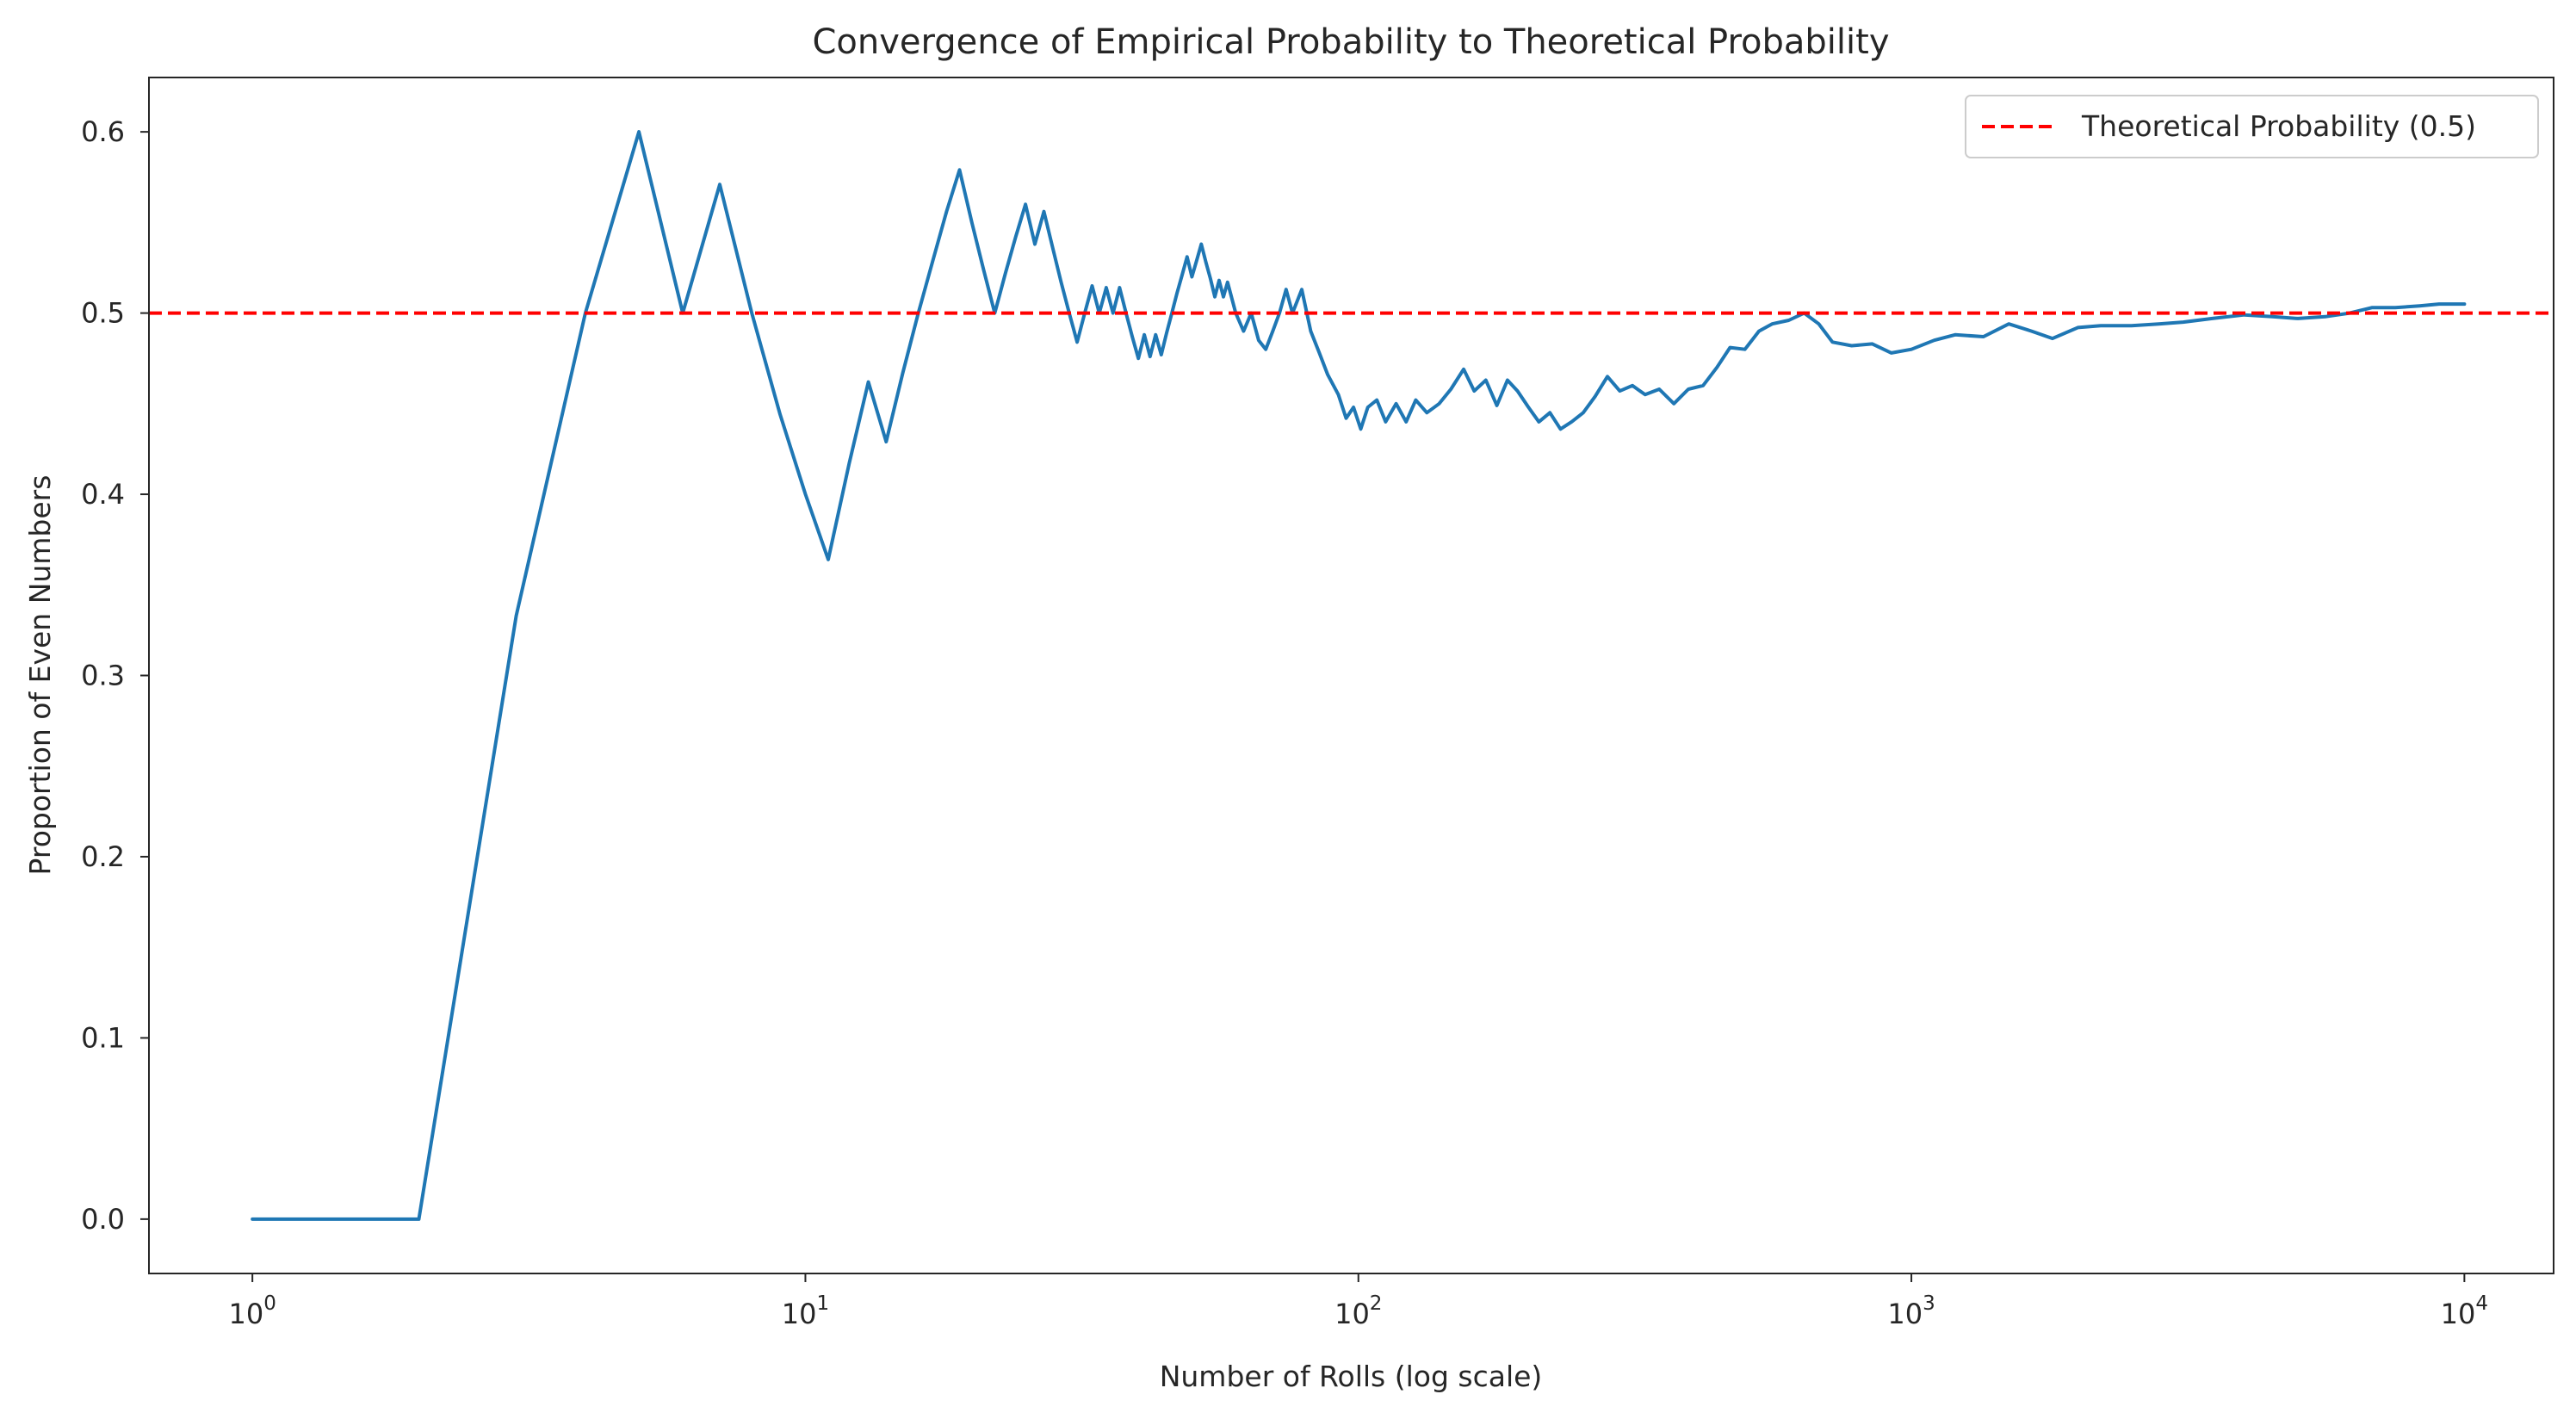 This screenshot has height=1419, width=2576. What do you see at coordinates (1352, 1376) in the screenshot?
I see `x-axis-label: Number of Rolls (log scale)` at bounding box center [1352, 1376].